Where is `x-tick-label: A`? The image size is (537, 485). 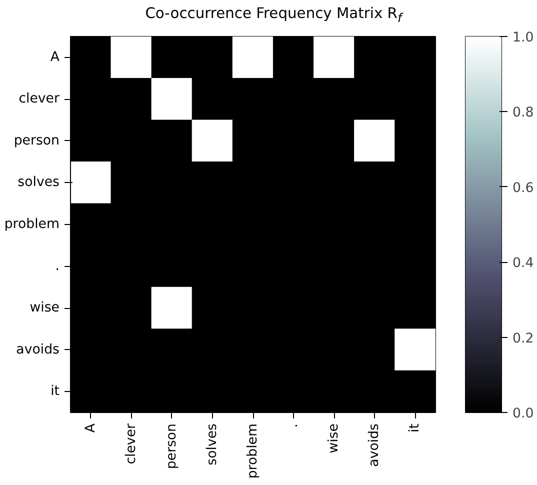 x-tick-label: A is located at coordinates (90, 428).